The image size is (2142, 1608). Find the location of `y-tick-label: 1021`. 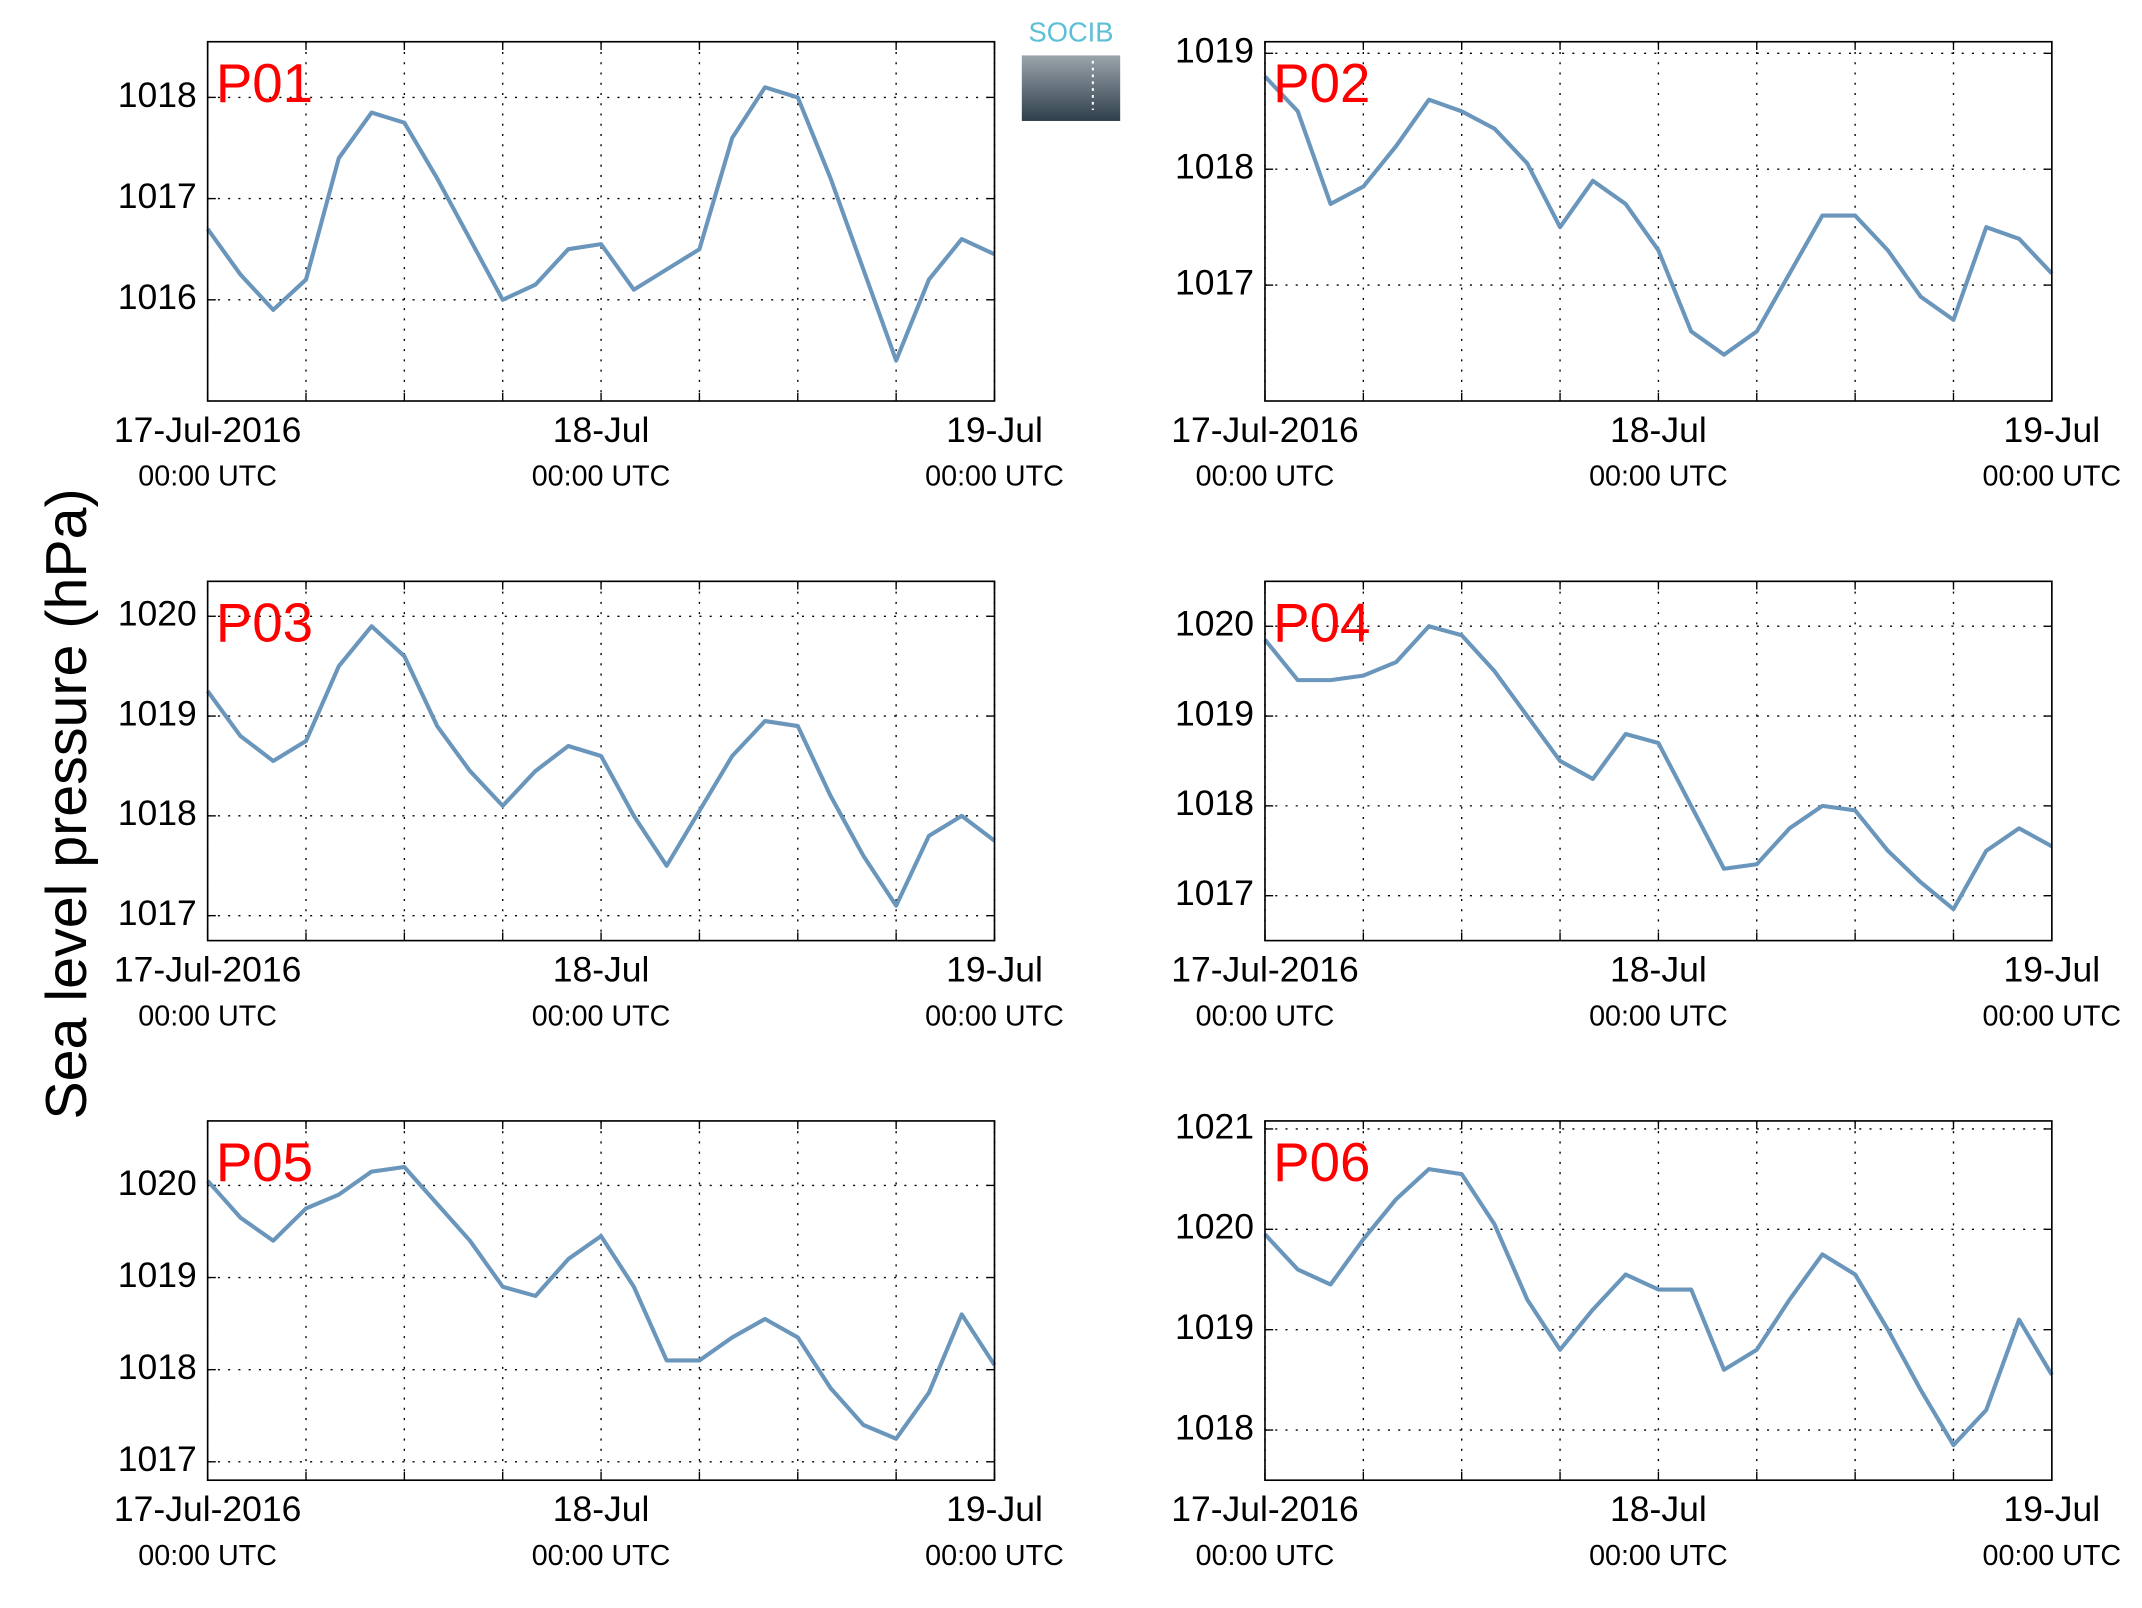

y-tick-label: 1021 is located at coordinates (1214, 1126).